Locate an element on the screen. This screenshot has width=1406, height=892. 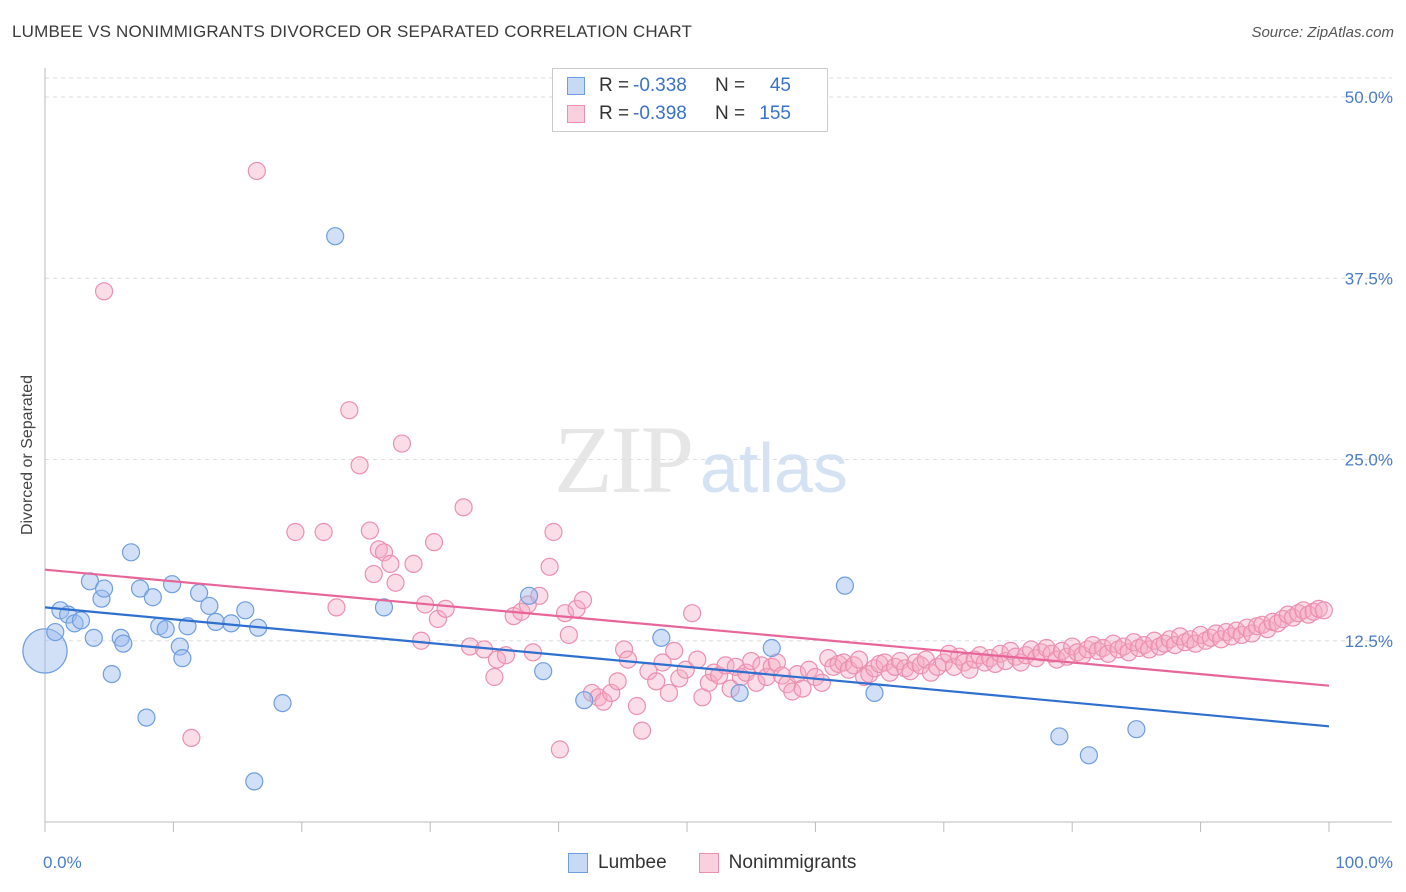
legend-label-nonimmigrants: Nonimmigrants is located at coordinates (792, 862).